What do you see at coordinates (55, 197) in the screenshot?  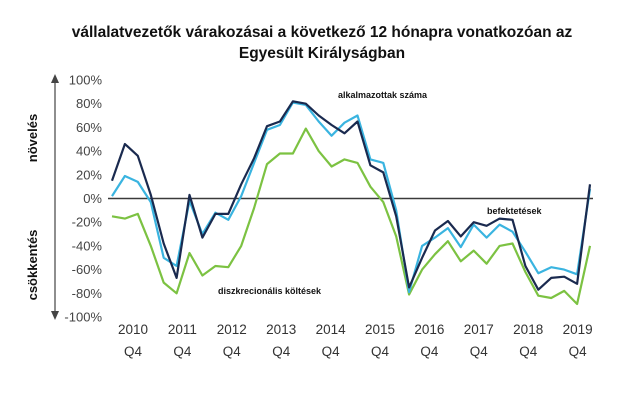 I see `y-axis-arrow` at bounding box center [55, 197].